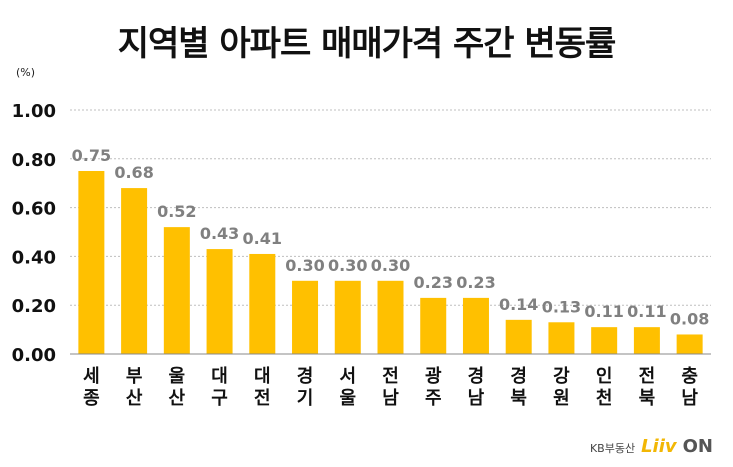 Image resolution: width=733 pixels, height=467 pixels. I want to click on value-label: 0.43, so click(219, 233).